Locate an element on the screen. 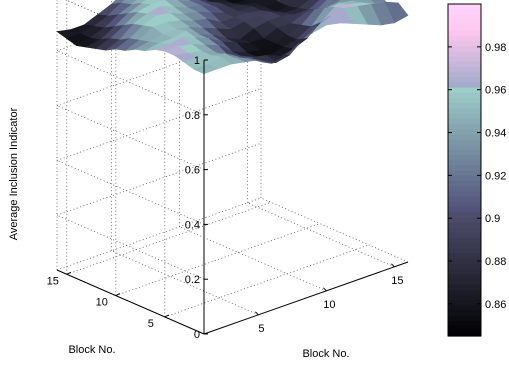 The image size is (509, 369). x-axis-label: Block No. is located at coordinates (325, 354).